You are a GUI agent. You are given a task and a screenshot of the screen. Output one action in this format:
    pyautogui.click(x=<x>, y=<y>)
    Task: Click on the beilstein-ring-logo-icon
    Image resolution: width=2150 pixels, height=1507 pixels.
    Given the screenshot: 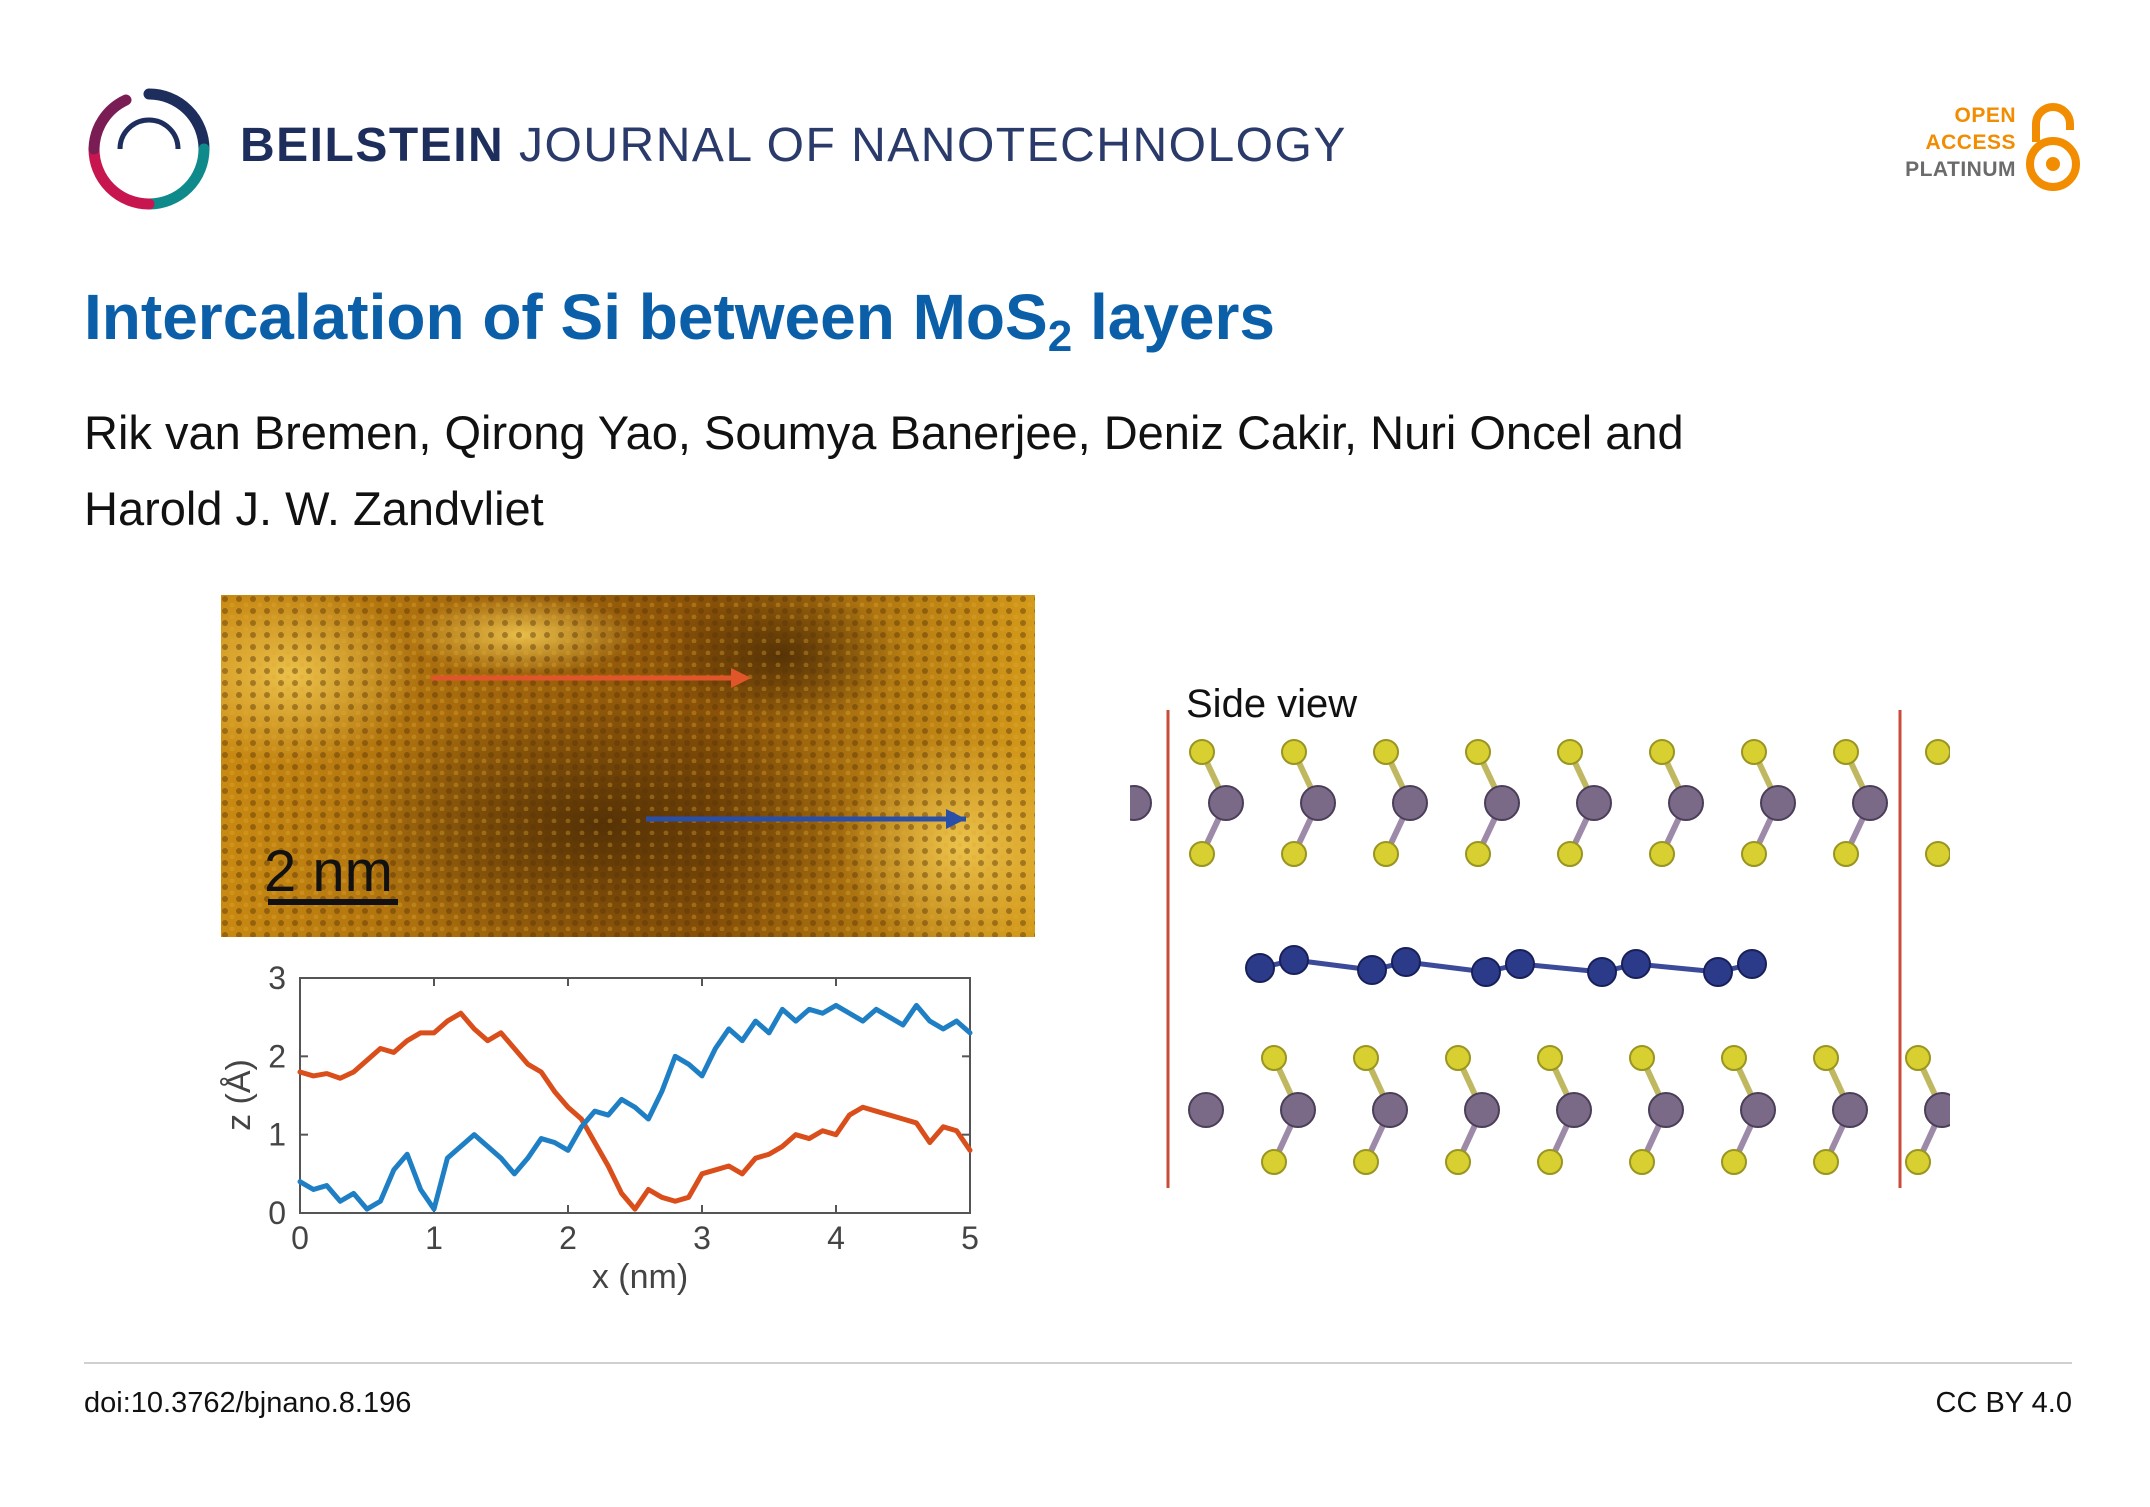 What is the action you would take?
    pyautogui.click(x=149, y=149)
    